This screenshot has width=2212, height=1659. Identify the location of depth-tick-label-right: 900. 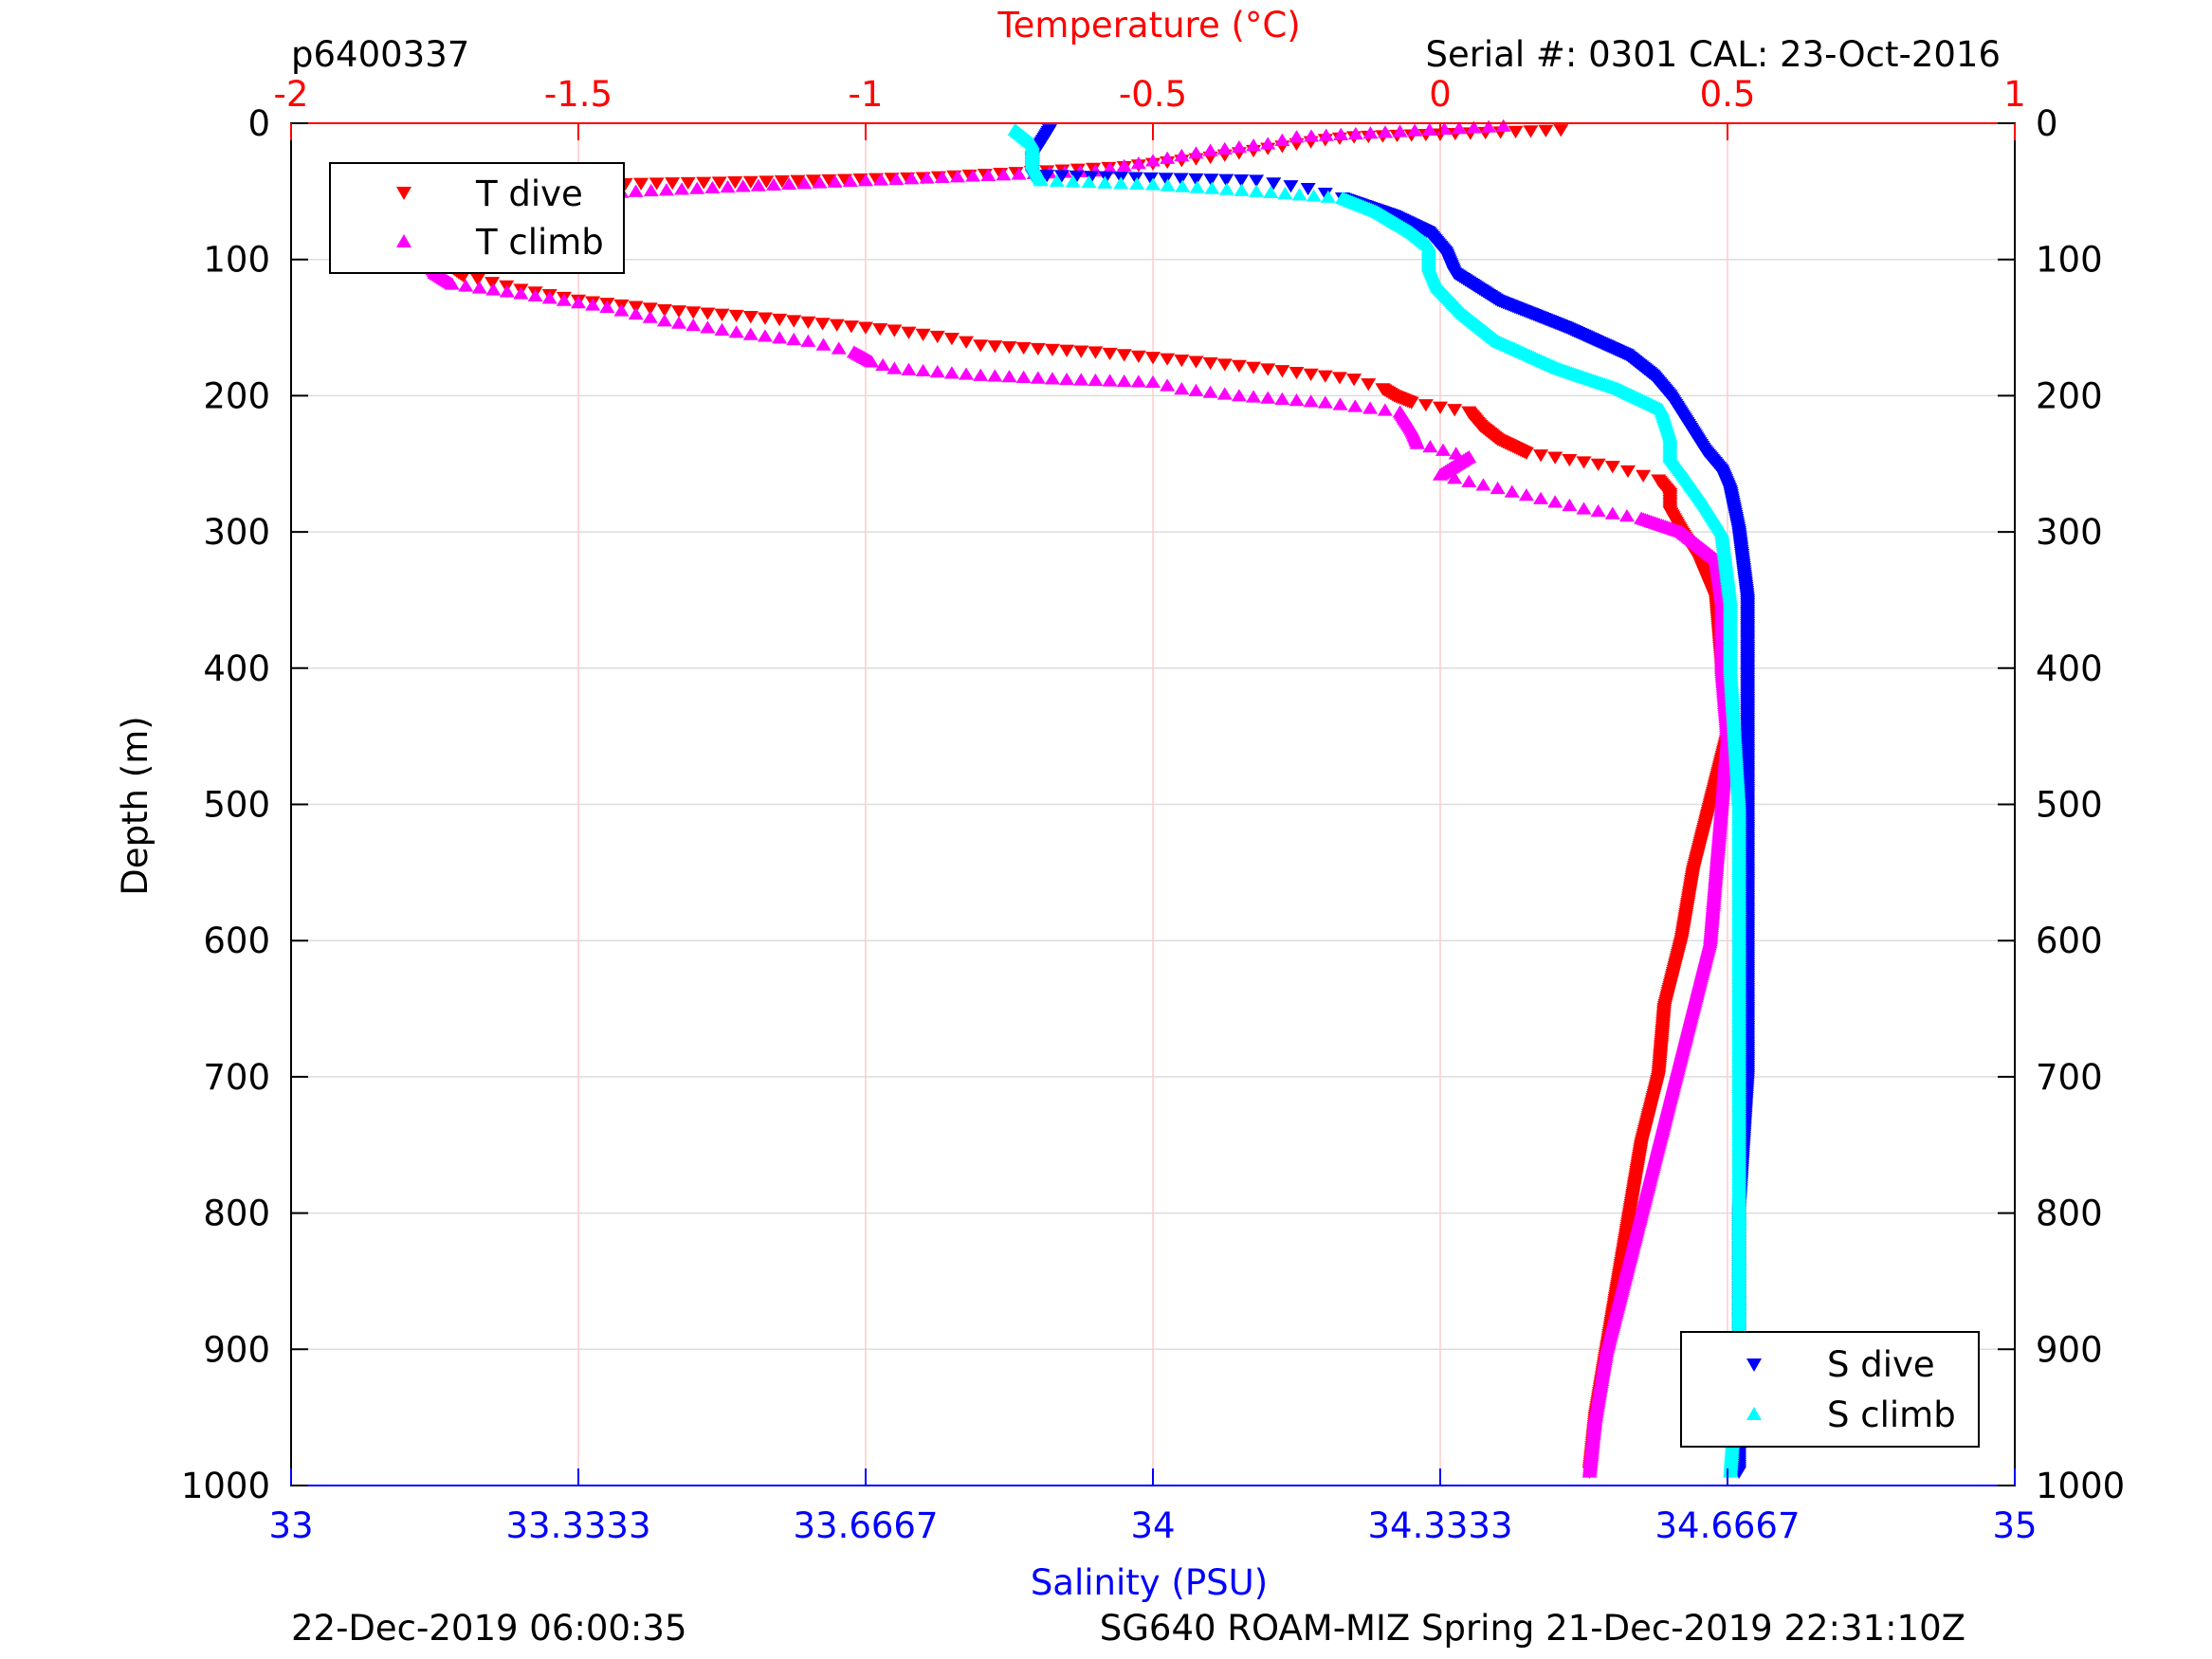
(2069, 1349).